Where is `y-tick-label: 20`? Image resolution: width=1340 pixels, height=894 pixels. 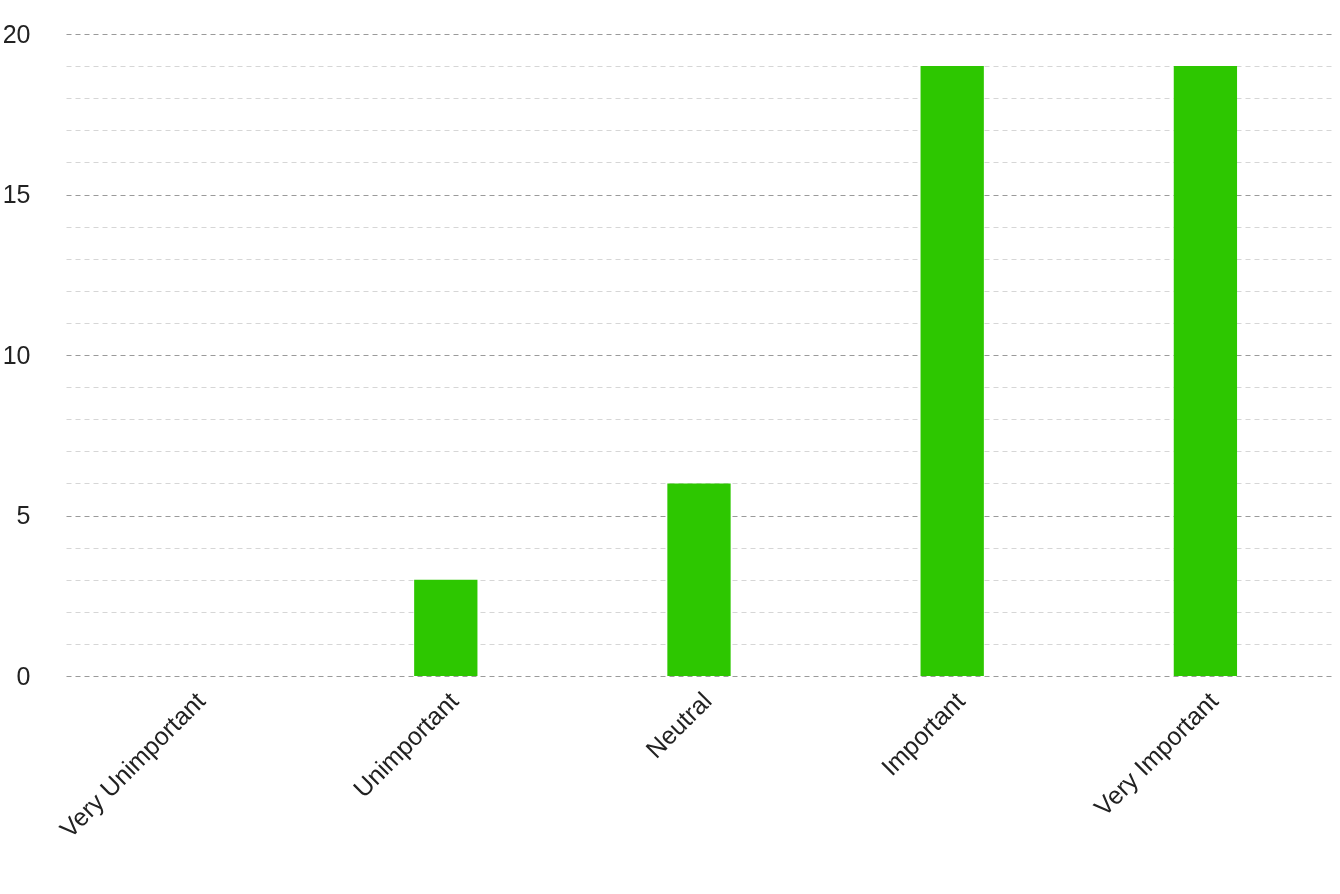
y-tick-label: 20 is located at coordinates (16, 33).